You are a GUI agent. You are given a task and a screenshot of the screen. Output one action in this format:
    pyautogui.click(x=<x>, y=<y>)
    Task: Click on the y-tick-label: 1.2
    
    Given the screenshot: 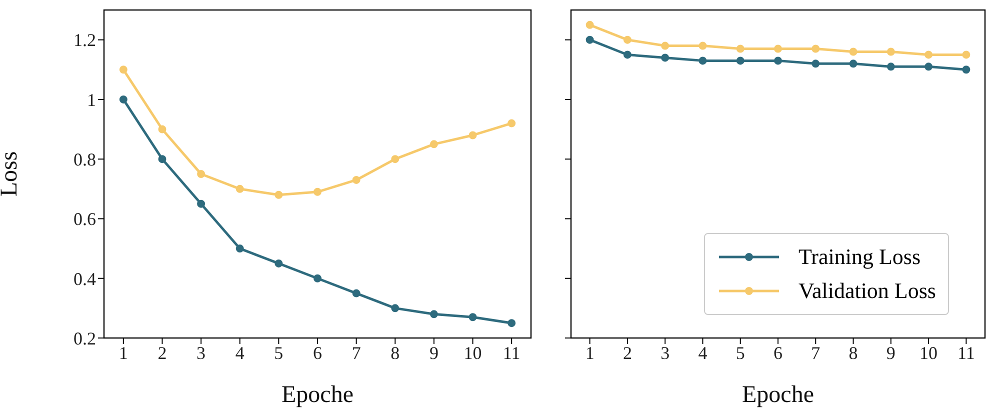 What is the action you would take?
    pyautogui.click(x=85, y=40)
    